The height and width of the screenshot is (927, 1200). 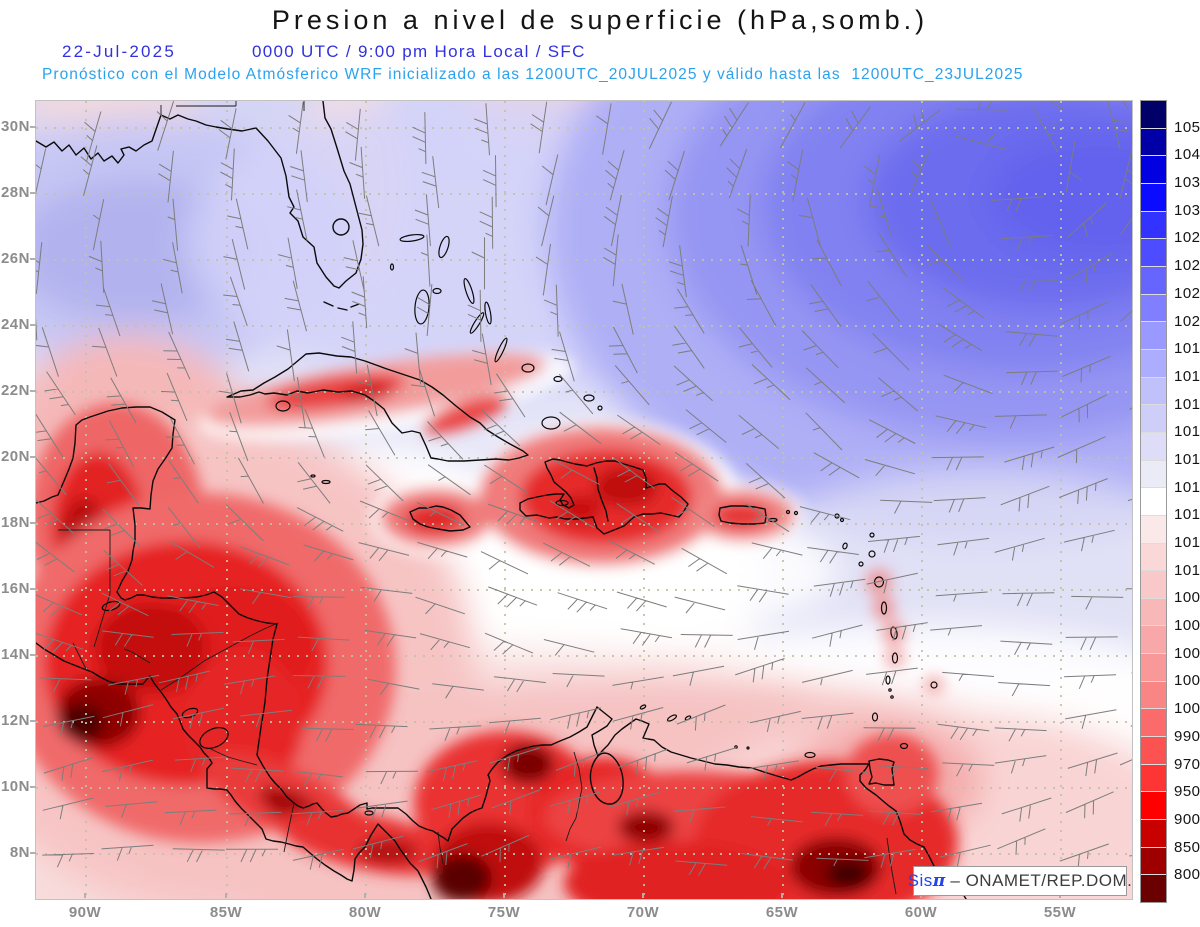 I want to click on lon-label: 65W, so click(x=782, y=912).